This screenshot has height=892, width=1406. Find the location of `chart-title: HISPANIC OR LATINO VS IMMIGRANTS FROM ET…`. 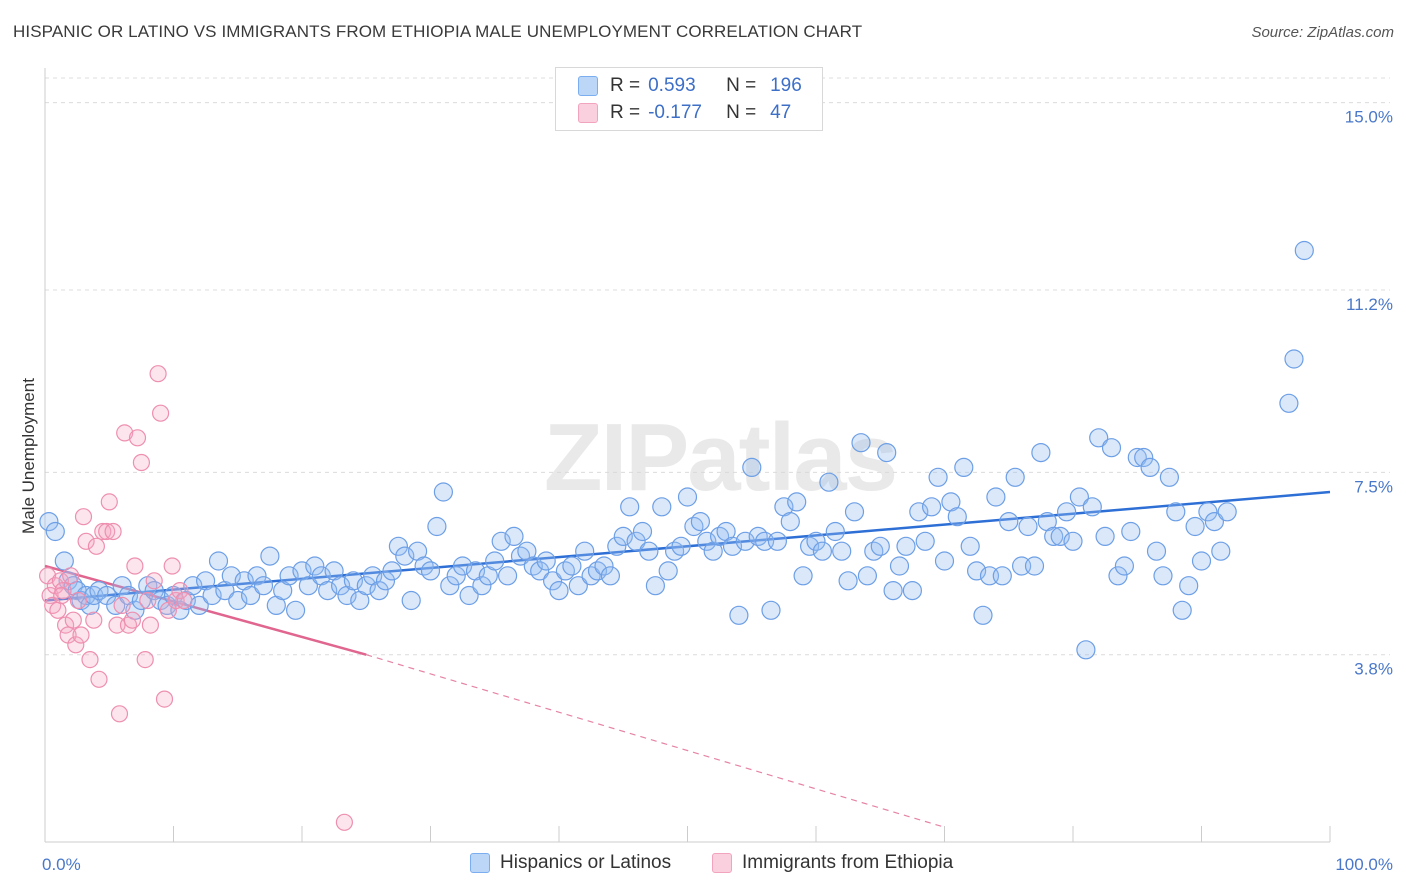

chart-title: HISPANIC OR LATINO VS IMMIGRANTS FROM ET… is located at coordinates (438, 31).